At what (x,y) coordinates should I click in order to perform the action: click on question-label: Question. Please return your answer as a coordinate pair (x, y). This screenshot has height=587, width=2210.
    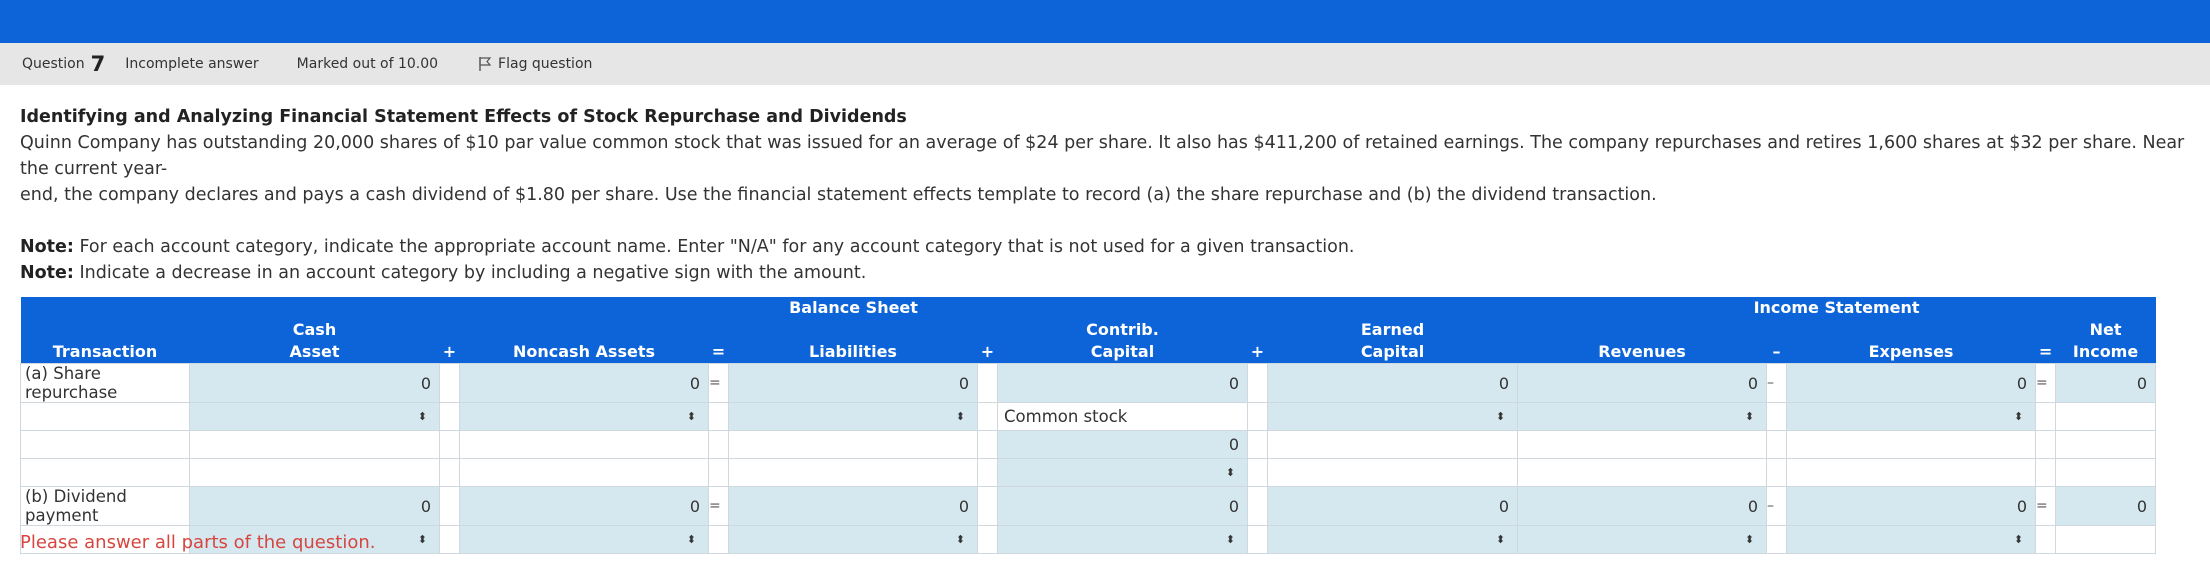
    Looking at the image, I should click on (53, 64).